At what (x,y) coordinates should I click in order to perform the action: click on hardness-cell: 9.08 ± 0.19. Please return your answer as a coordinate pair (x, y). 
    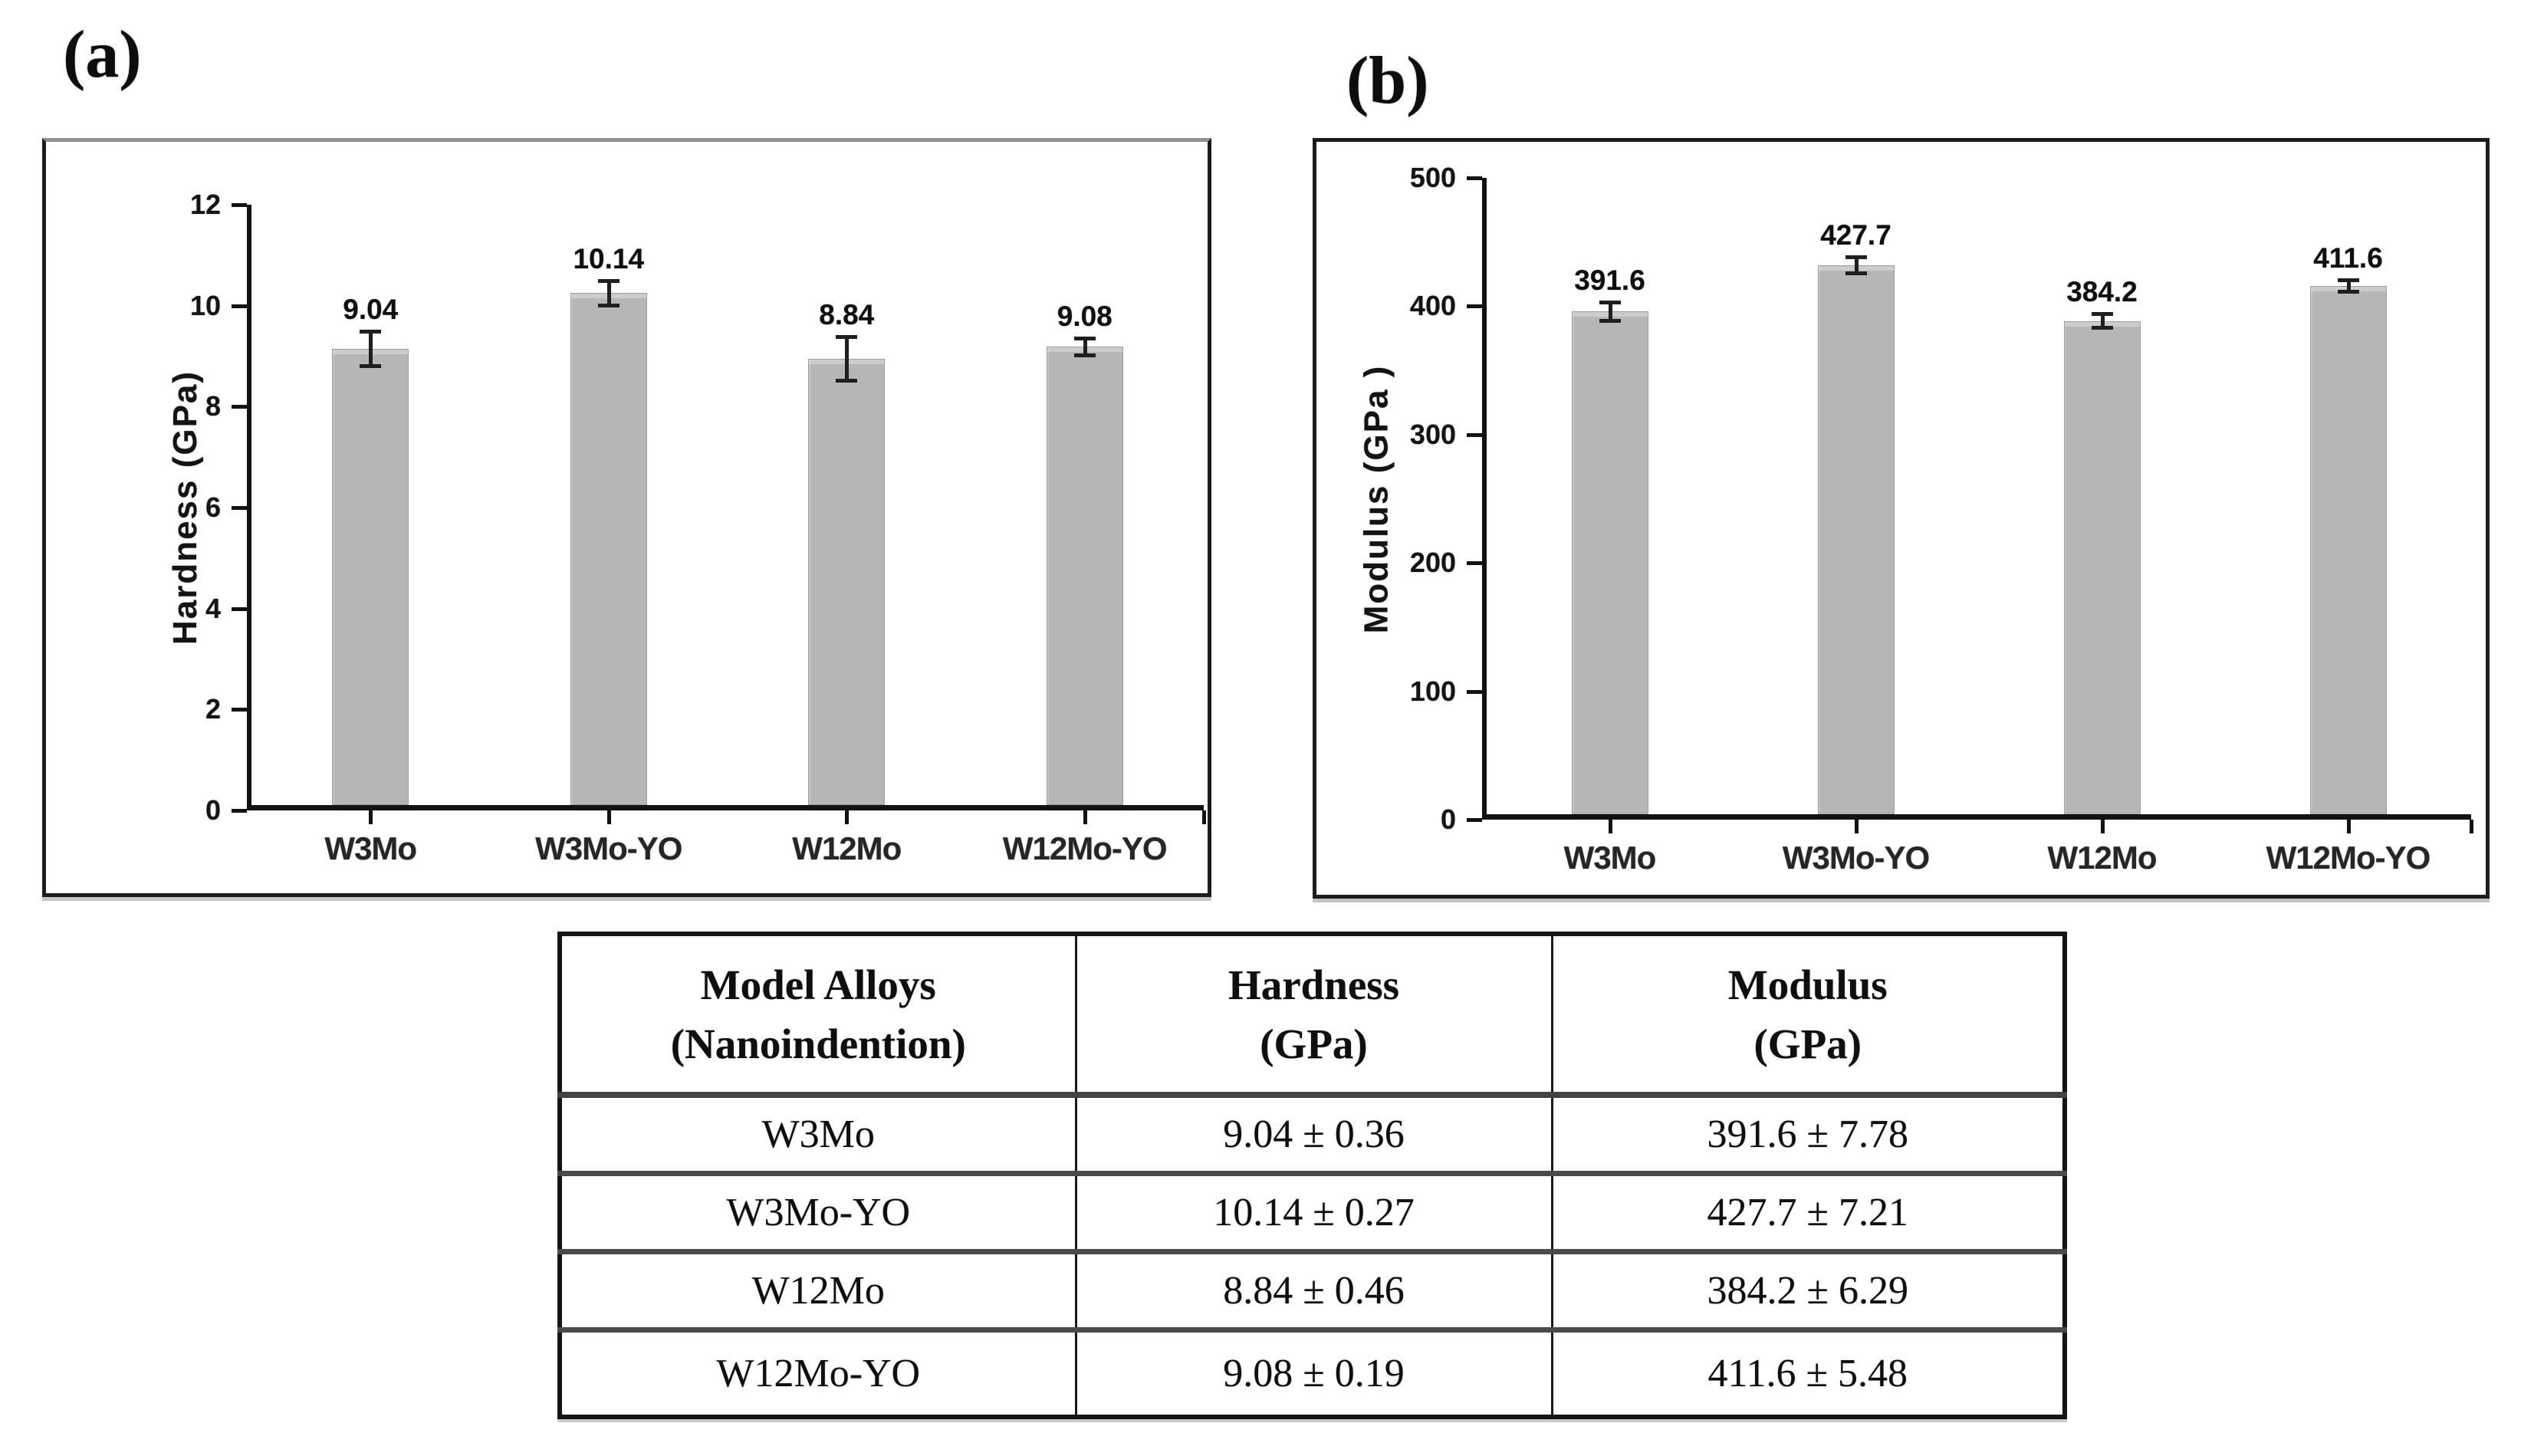
    Looking at the image, I should click on (1313, 1371).